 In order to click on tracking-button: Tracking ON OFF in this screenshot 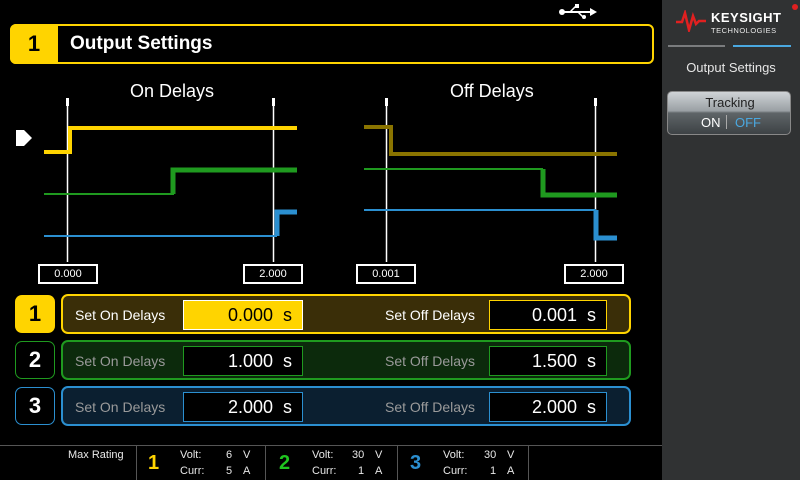, I will do `click(729, 113)`.